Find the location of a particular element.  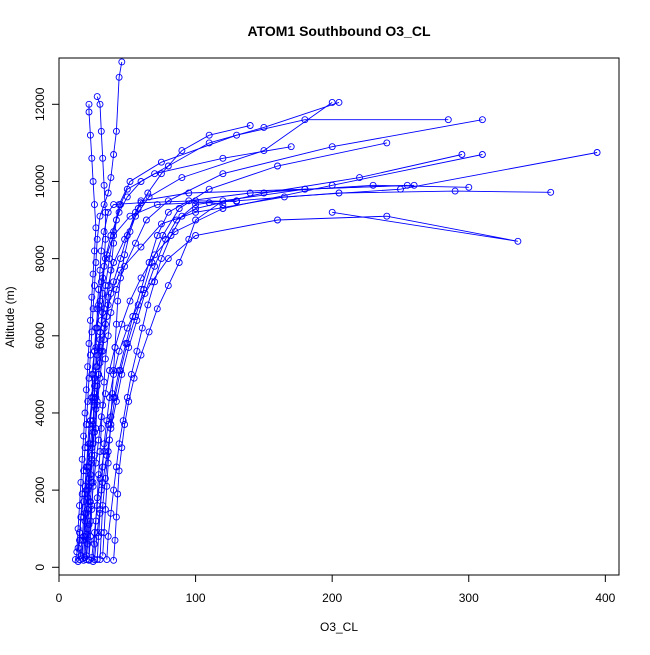

chart-title: ATOM1 Southbound O3_CL is located at coordinates (338, 31).